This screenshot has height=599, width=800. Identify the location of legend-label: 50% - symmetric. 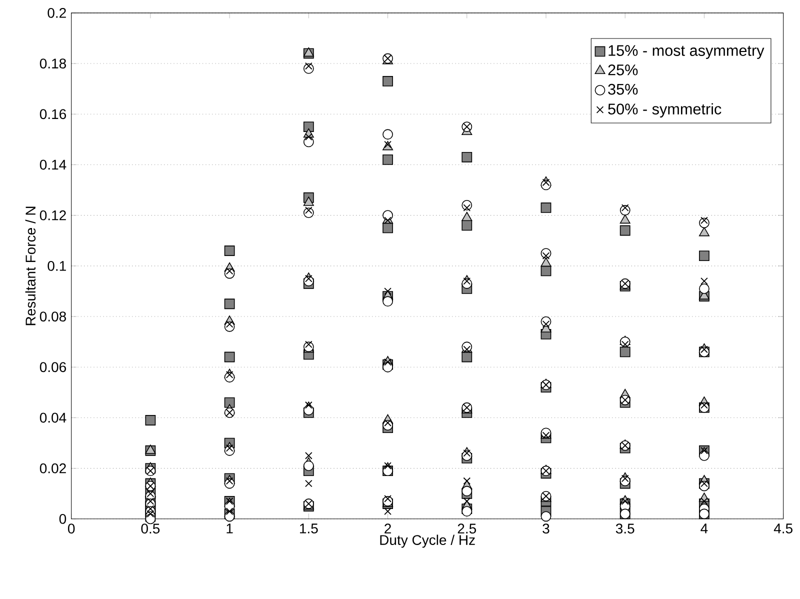
(665, 110).